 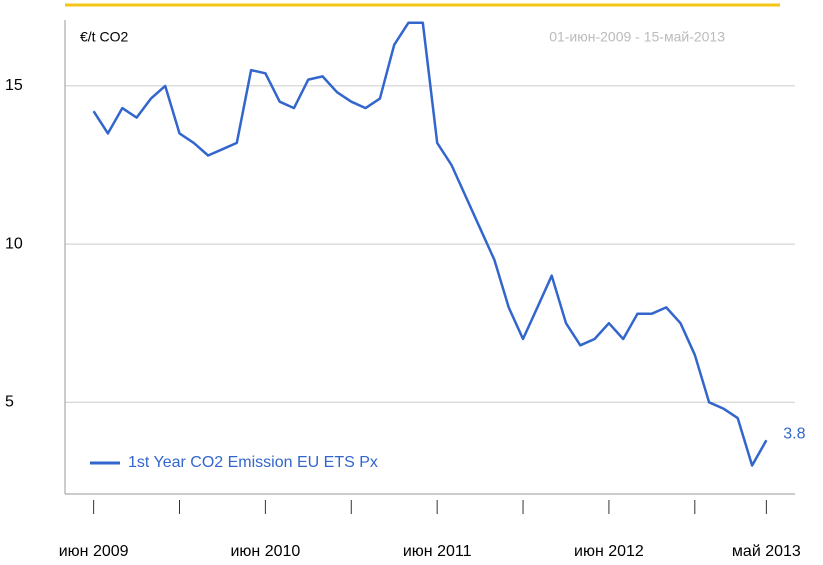 What do you see at coordinates (766, 551) in the screenshot?
I see `x-tick-label: май 2013` at bounding box center [766, 551].